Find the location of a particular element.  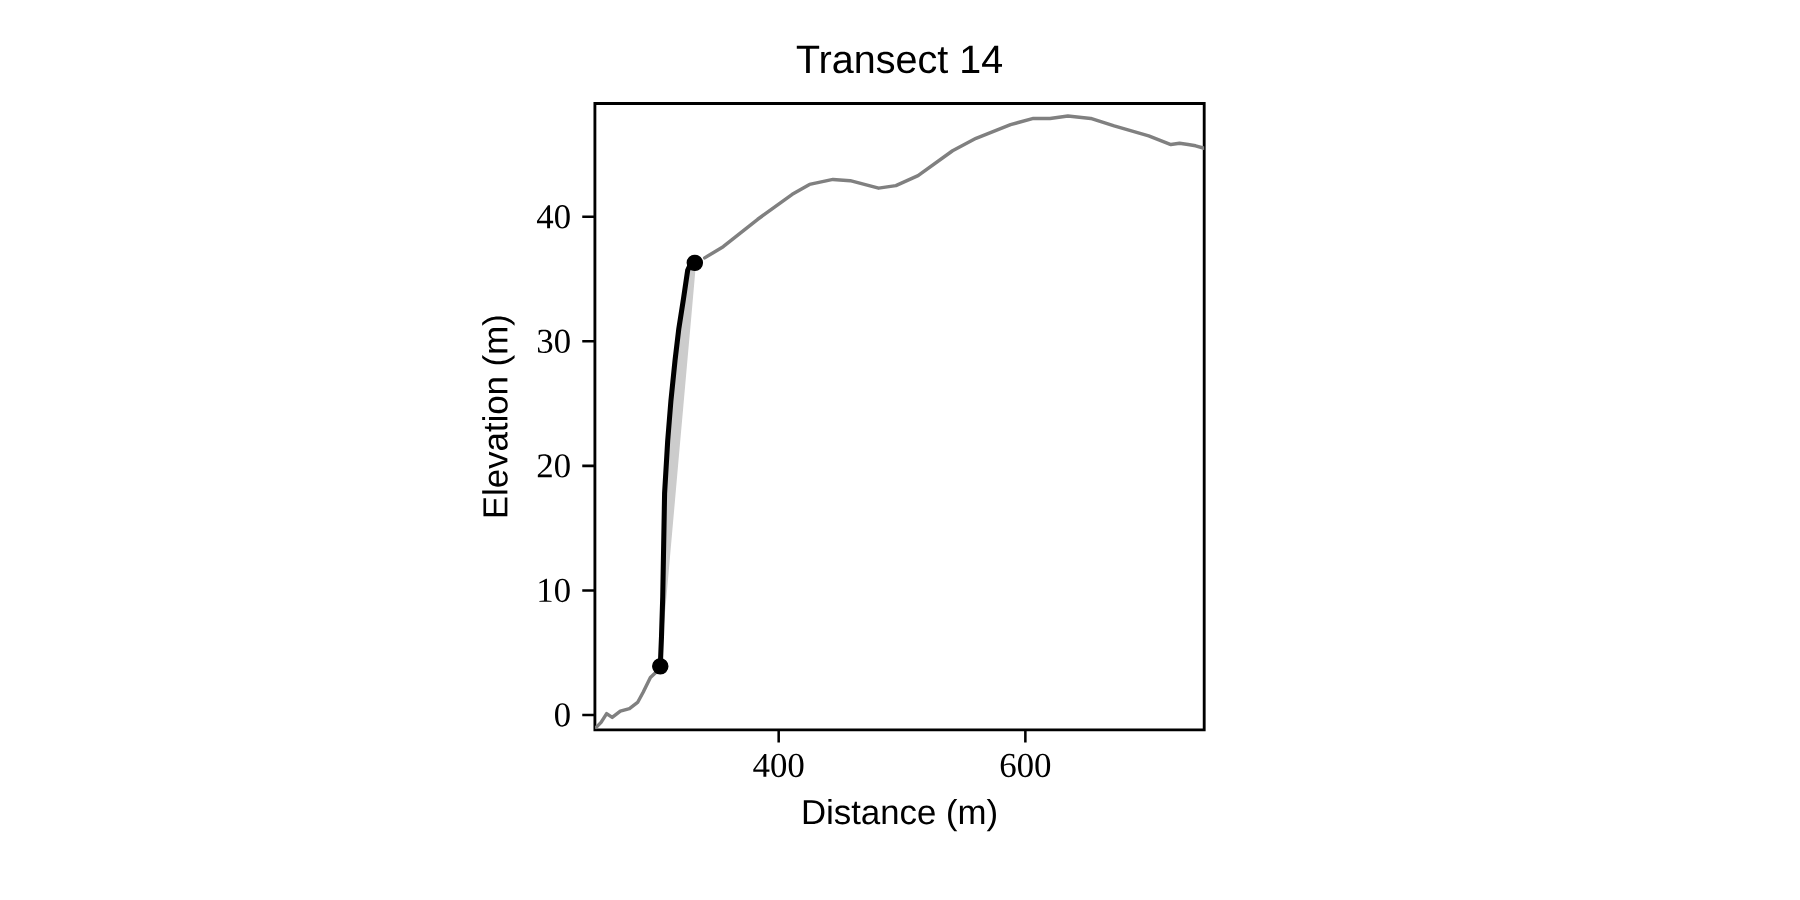

x-tick-label: 600 is located at coordinates (1025, 765).